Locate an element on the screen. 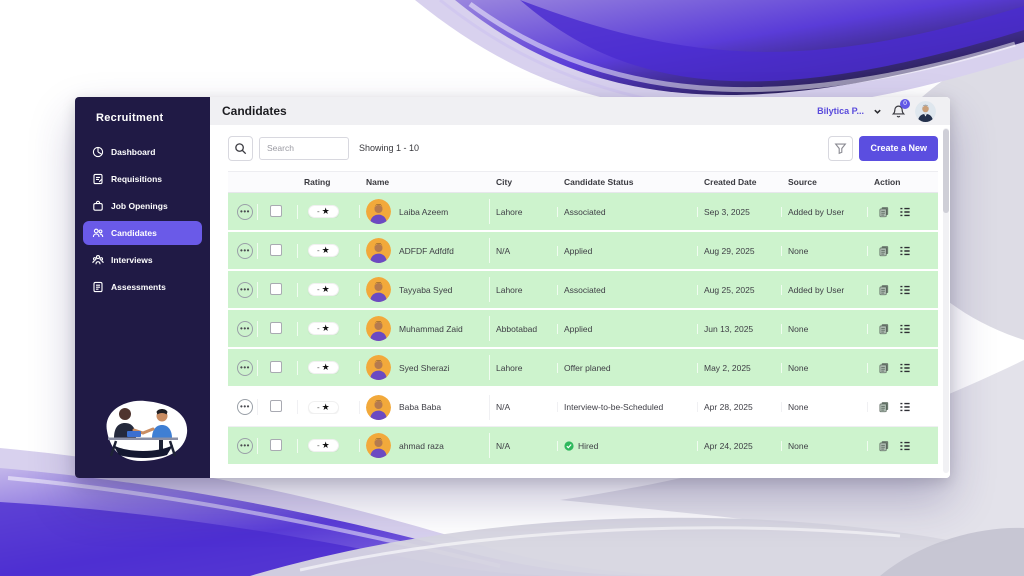 This screenshot has height=576, width=1024. sidebar-item-interviews: Interviews is located at coordinates (142, 260).